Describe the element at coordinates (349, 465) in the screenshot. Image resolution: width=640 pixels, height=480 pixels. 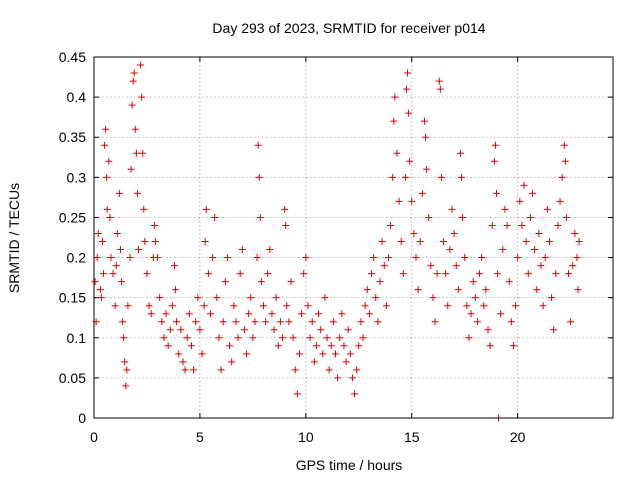
I see `x-axis-label: GPS time / hours` at that location.